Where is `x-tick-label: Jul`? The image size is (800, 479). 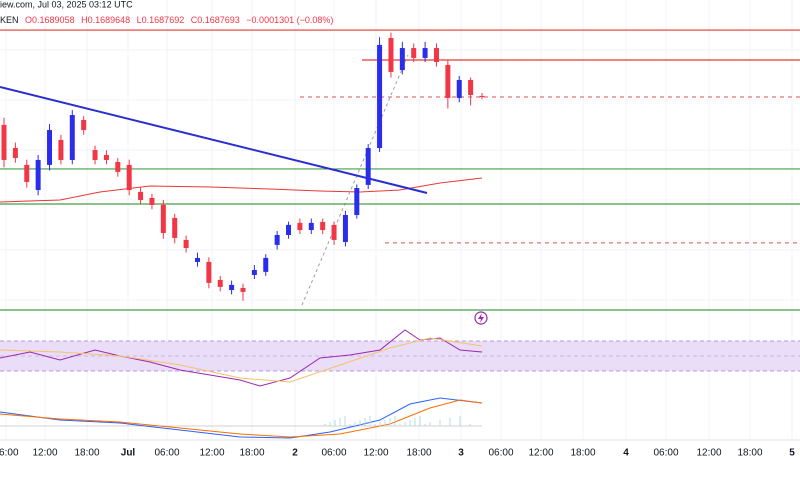
x-tick-label: Jul is located at coordinates (128, 453).